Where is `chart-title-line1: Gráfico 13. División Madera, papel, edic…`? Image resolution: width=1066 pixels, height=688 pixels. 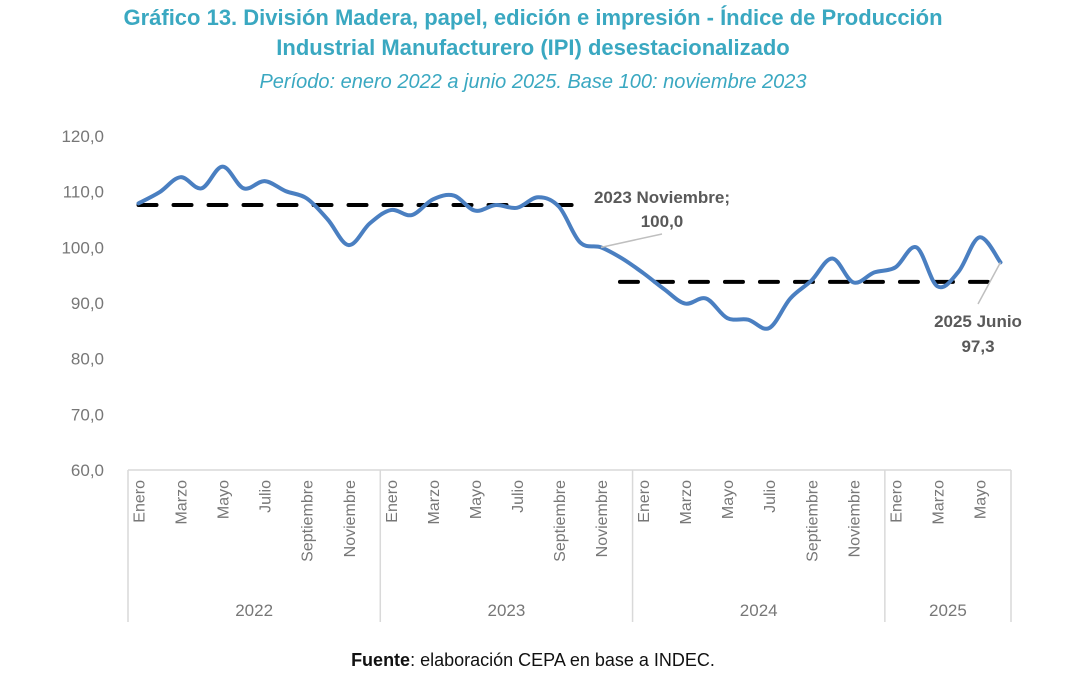 chart-title-line1: Gráfico 13. División Madera, papel, edic… is located at coordinates (533, 17).